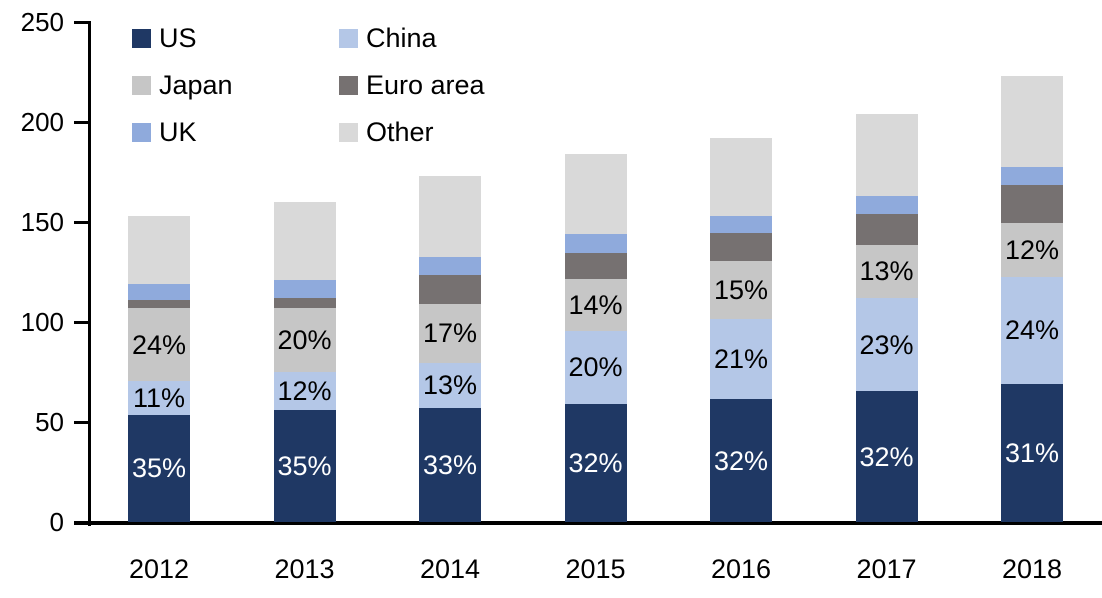 This screenshot has height=598, width=1102. I want to click on bar-segment-label-2018-china: 24%, so click(1032, 330).